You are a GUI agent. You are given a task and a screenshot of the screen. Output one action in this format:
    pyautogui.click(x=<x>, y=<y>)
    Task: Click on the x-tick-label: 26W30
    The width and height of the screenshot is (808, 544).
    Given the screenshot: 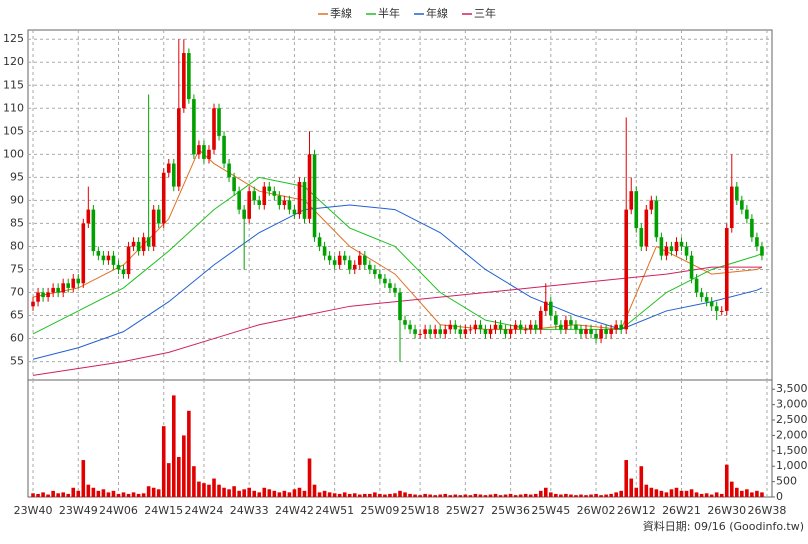 What is the action you would take?
    pyautogui.click(x=726, y=510)
    